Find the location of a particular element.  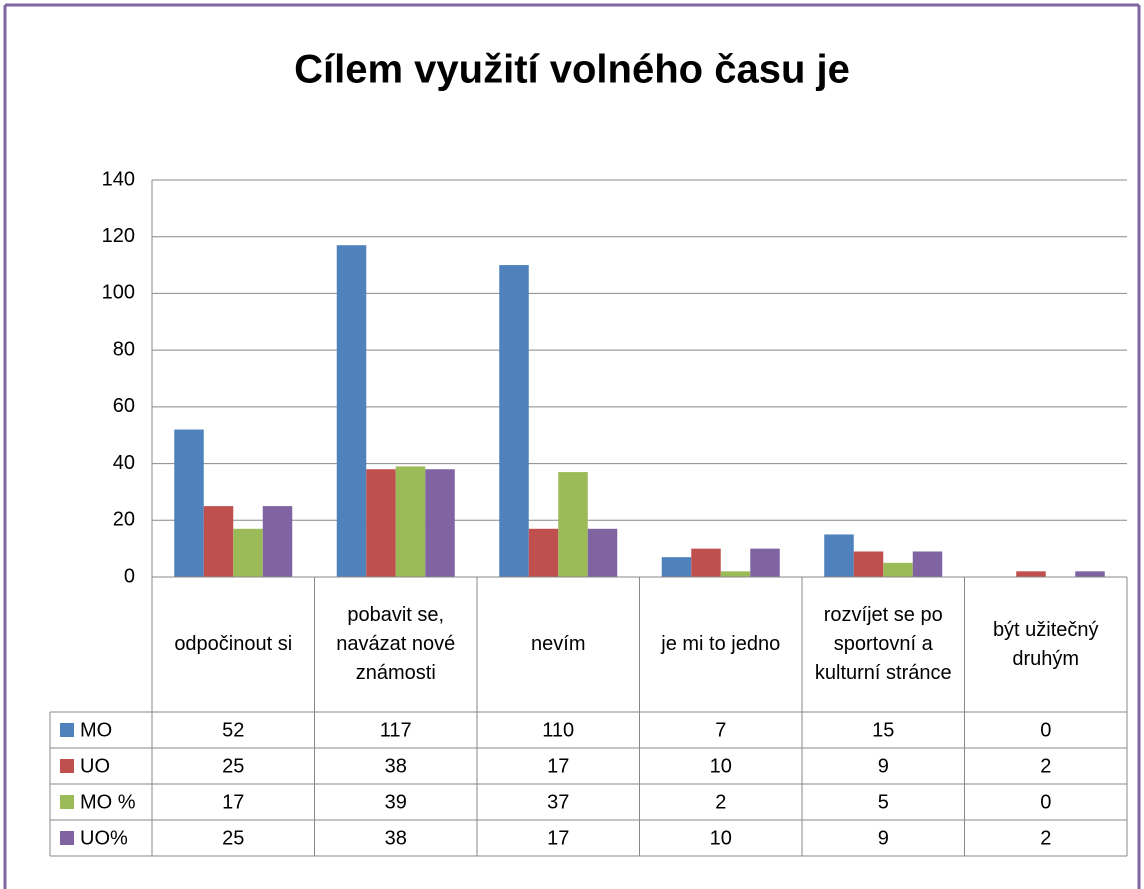

legend-label: MO % is located at coordinates (108, 802).